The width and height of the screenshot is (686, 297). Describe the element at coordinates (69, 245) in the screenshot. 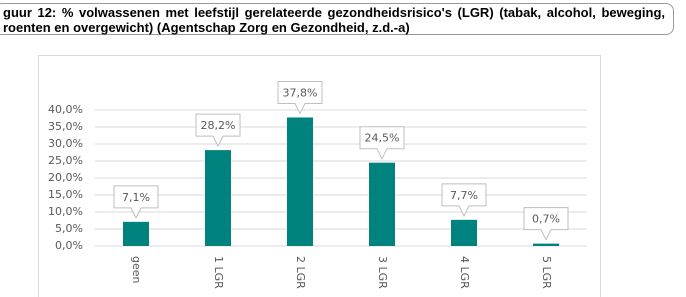

I see `y-tick-label: 0,0%` at that location.